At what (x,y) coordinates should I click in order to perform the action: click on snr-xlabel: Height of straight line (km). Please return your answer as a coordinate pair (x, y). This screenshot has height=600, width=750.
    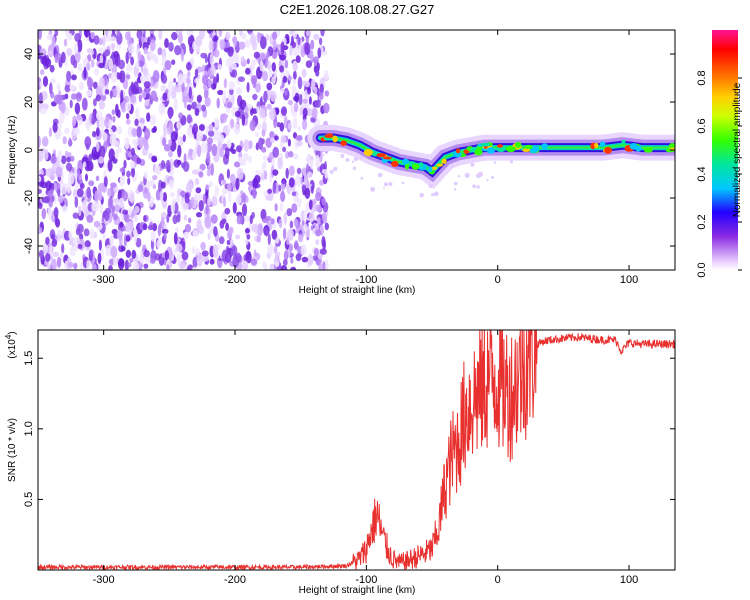
    Looking at the image, I should click on (357, 590).